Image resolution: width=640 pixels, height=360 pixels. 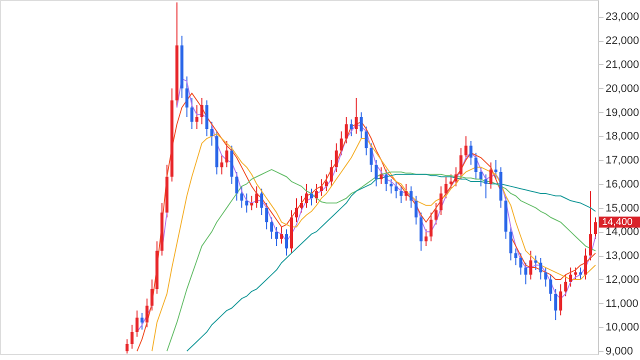 What do you see at coordinates (623, 184) in the screenshot?
I see `y-tick-label: 16,000` at bounding box center [623, 184].